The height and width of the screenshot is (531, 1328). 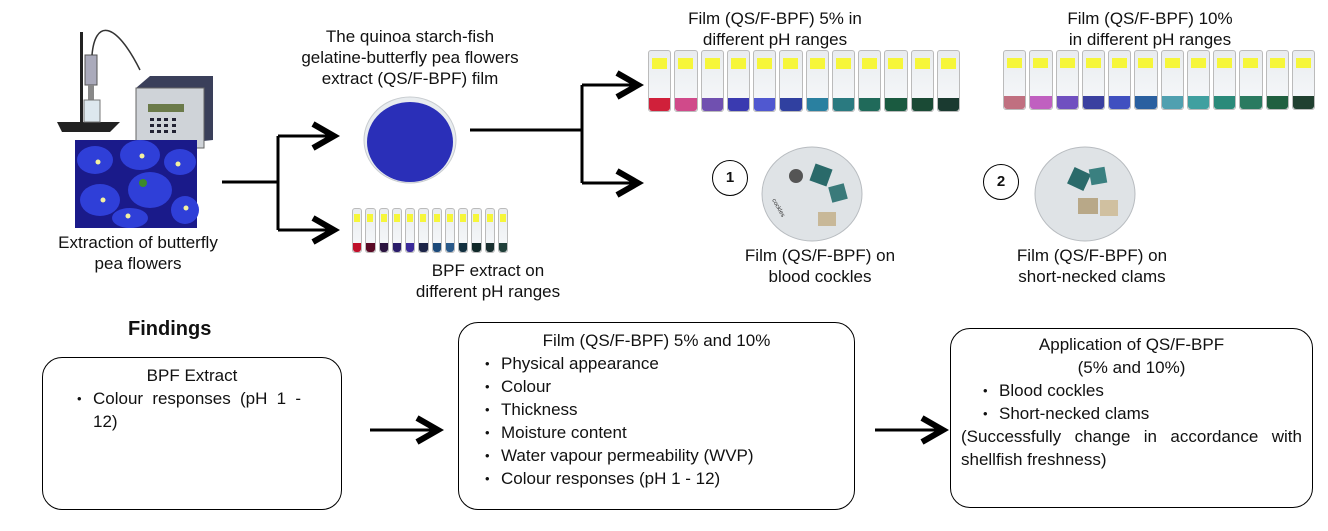 I want to click on app2-label-line: short-necked clams, so click(x=1092, y=276).